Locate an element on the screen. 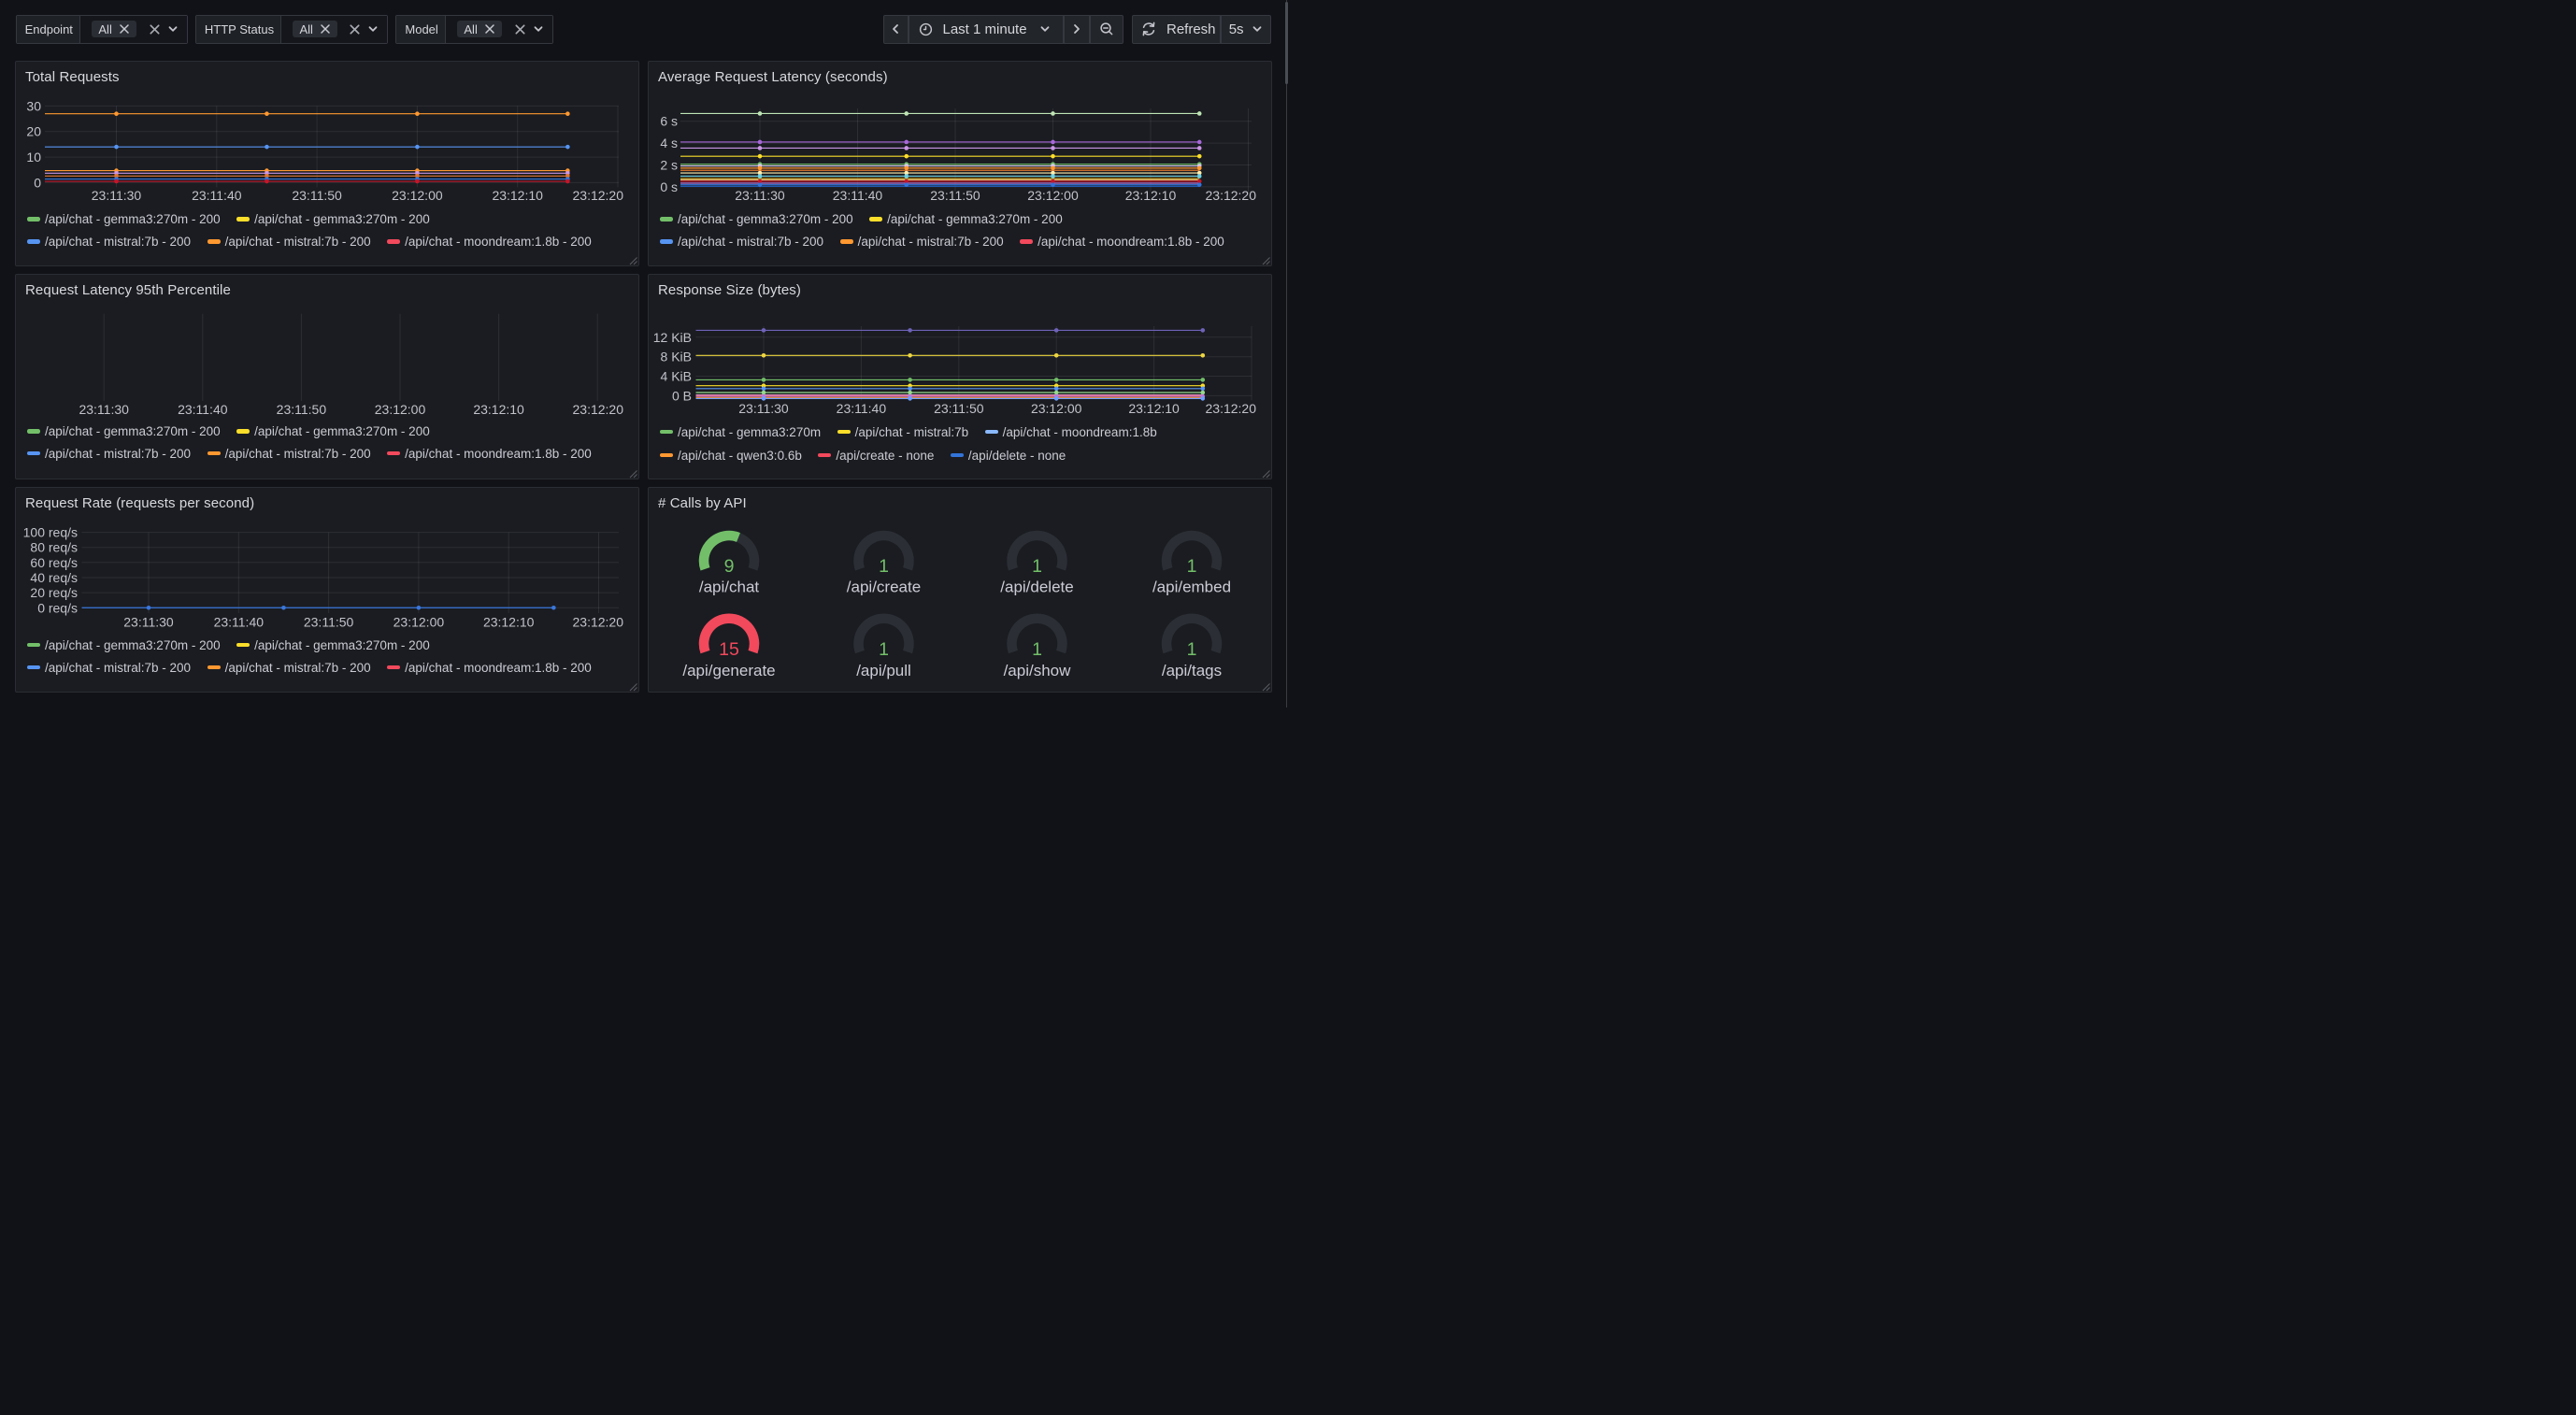 This screenshot has width=2576, height=1415. svg-text: 20 is located at coordinates (33, 130).